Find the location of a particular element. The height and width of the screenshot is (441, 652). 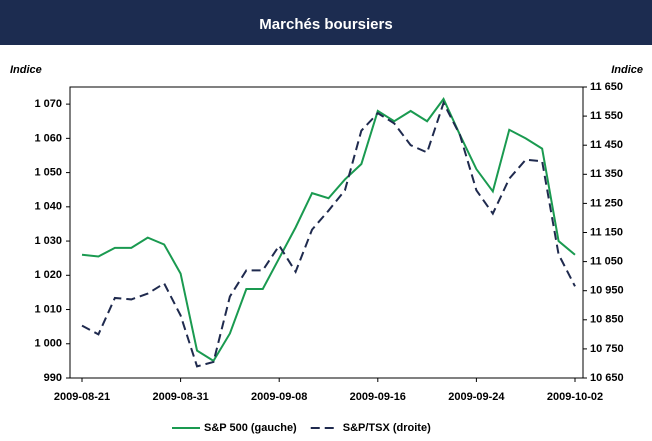

x-tick-label: 2009-08-21 is located at coordinates (82, 397).